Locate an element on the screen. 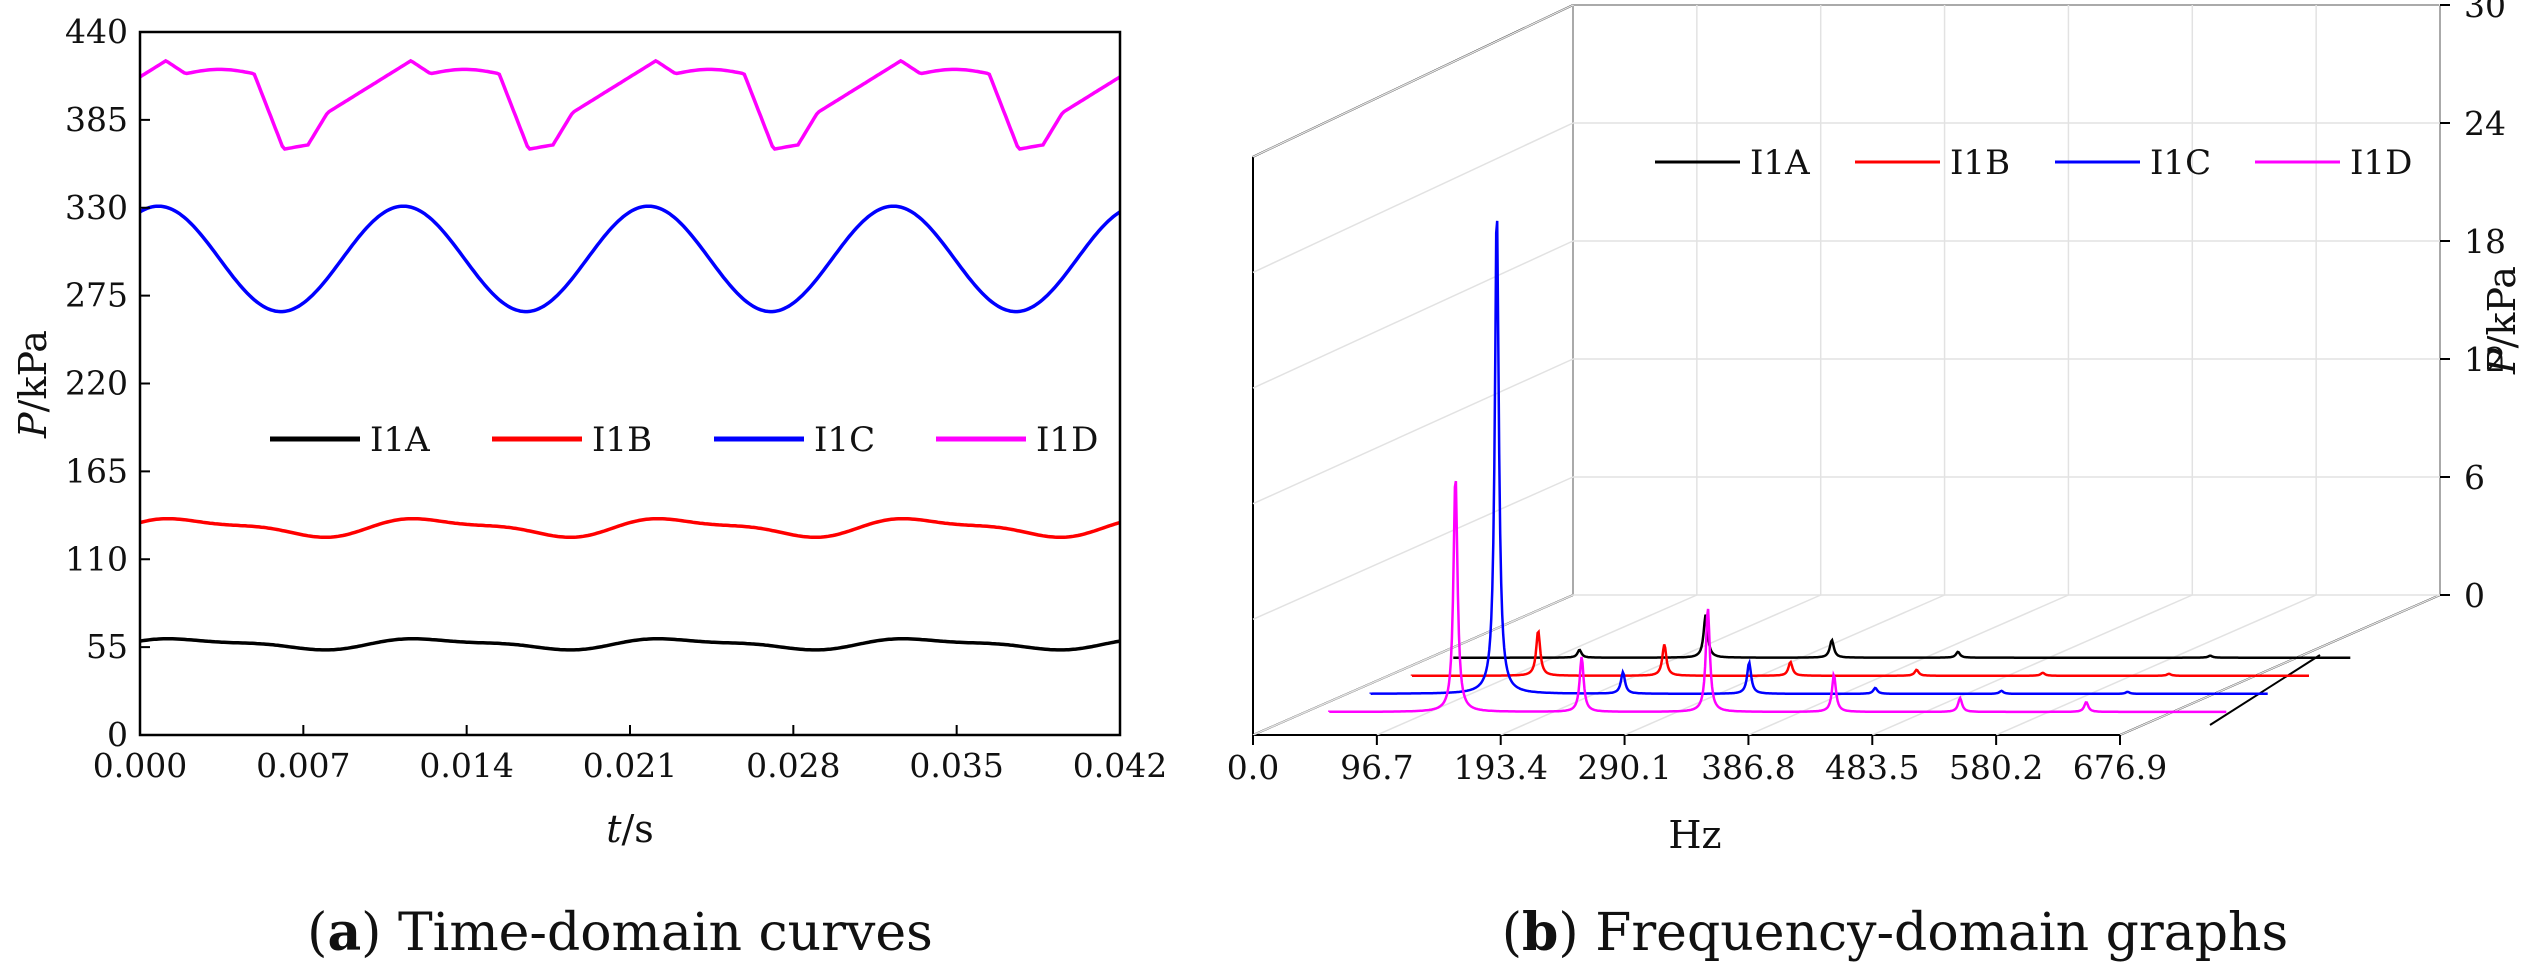 This screenshot has width=2545, height=974. time-y-tick-label: 220 is located at coordinates (96, 383).